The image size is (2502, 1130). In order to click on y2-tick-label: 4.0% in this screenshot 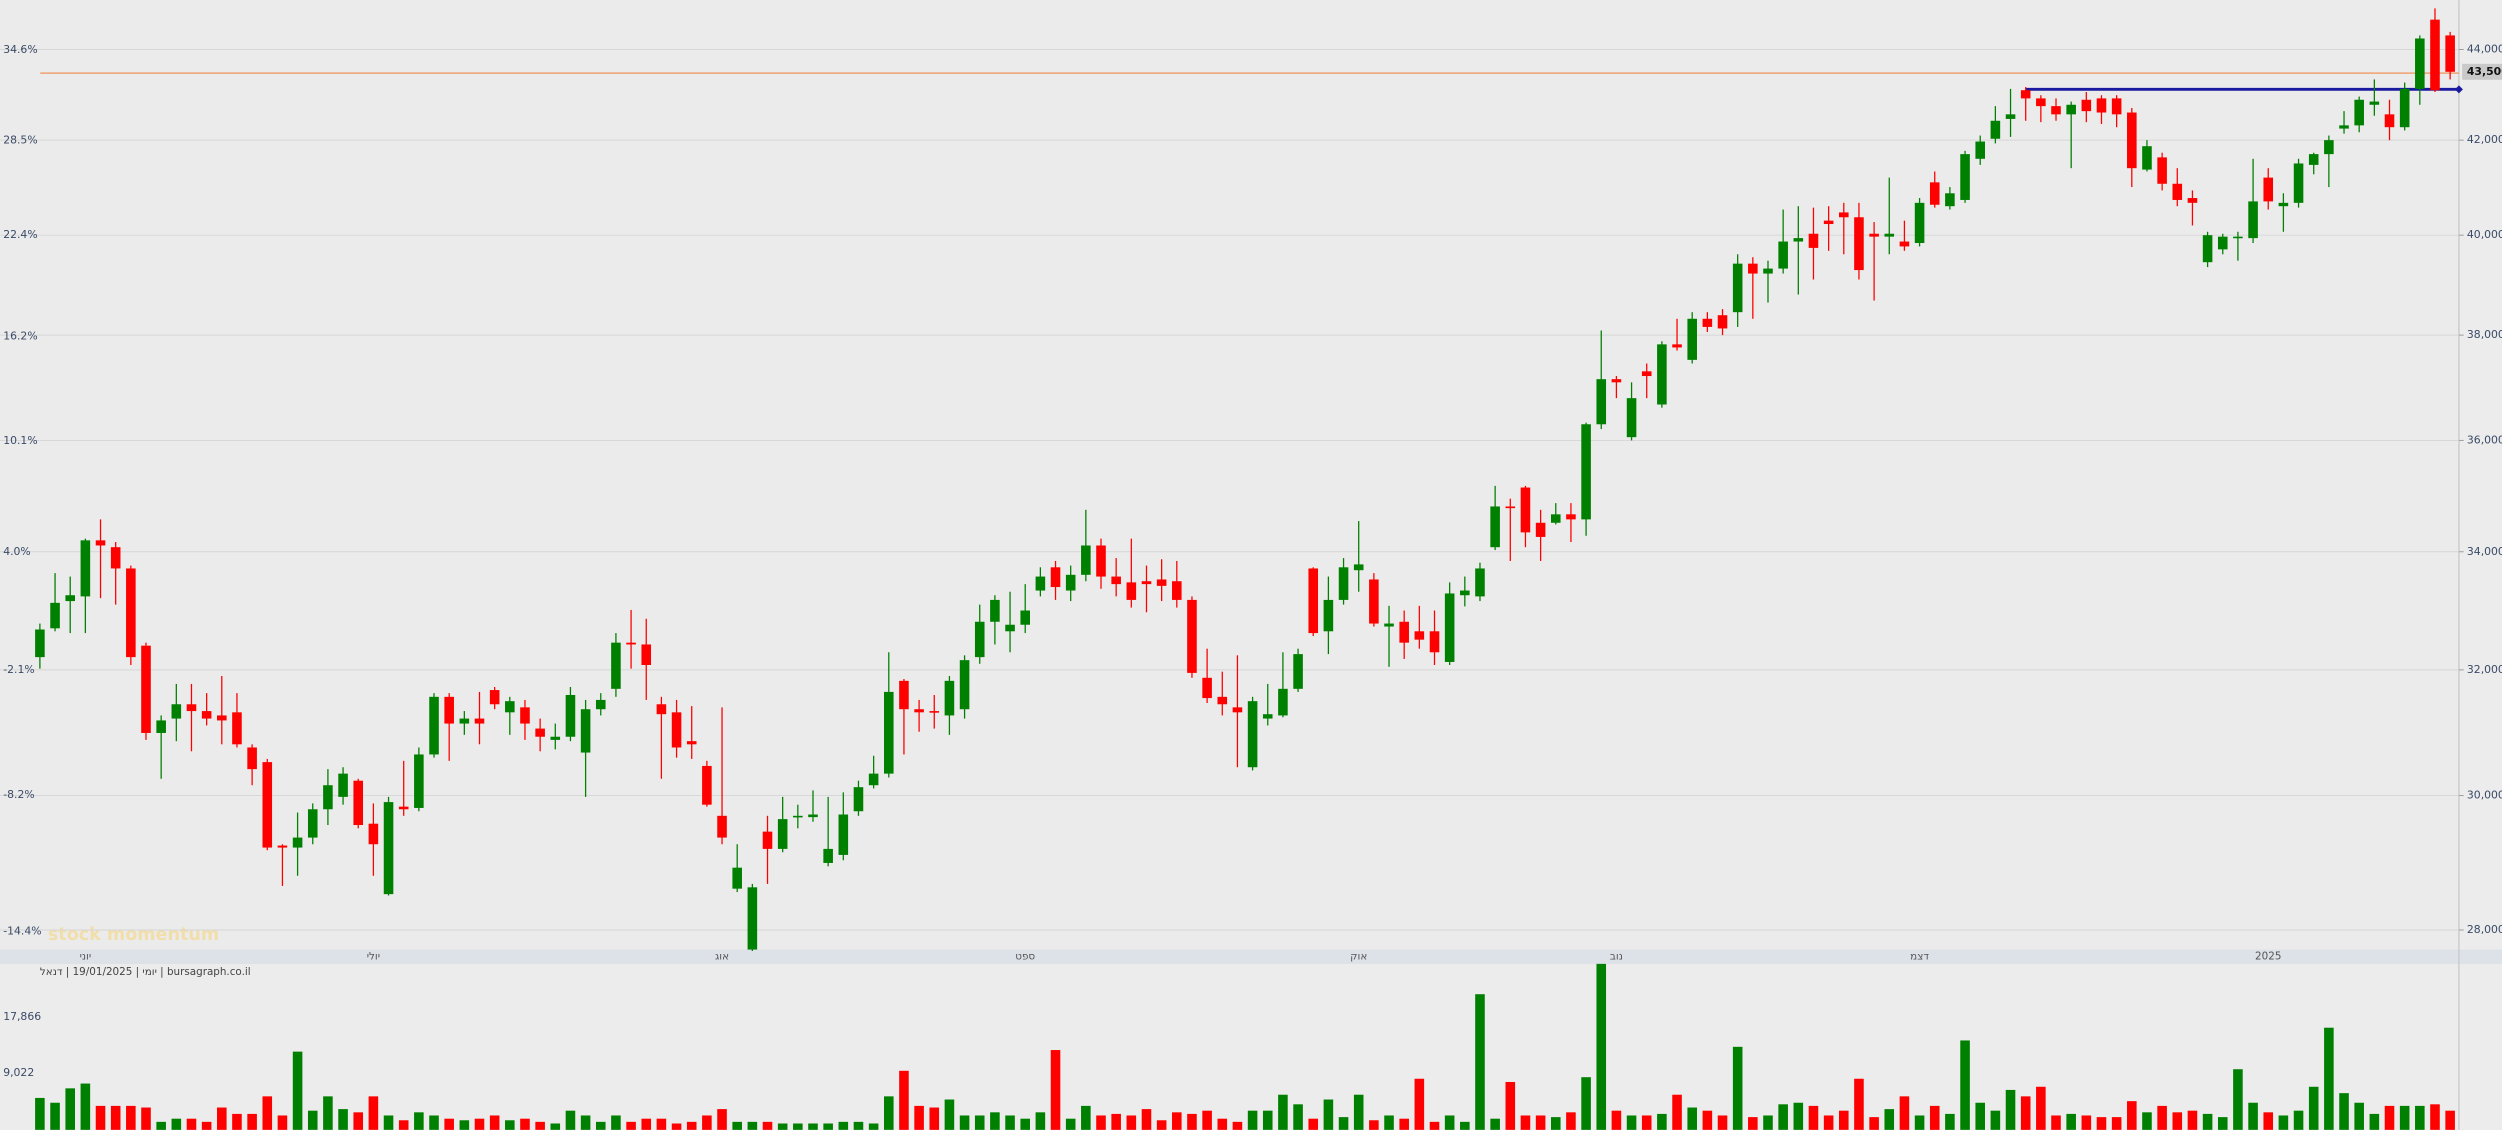, I will do `click(17, 551)`.